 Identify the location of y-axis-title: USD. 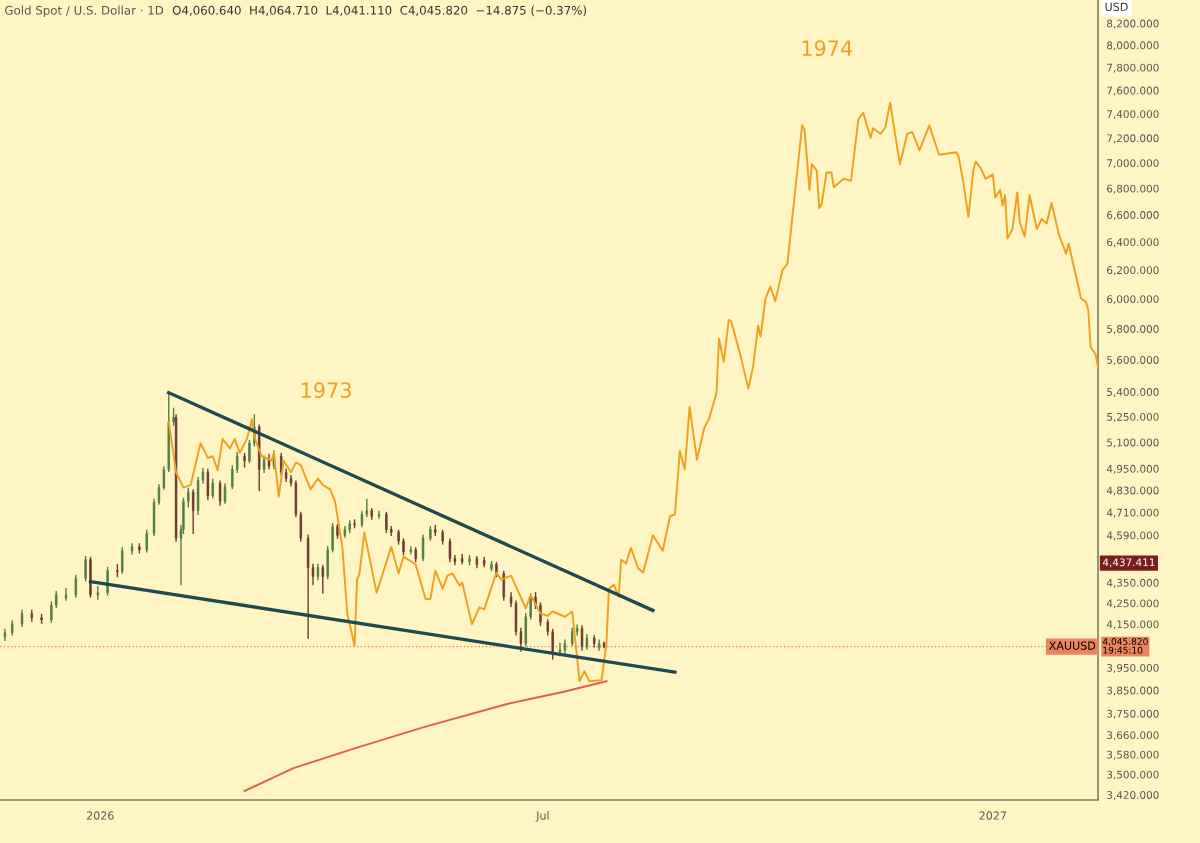
(1116, 6).